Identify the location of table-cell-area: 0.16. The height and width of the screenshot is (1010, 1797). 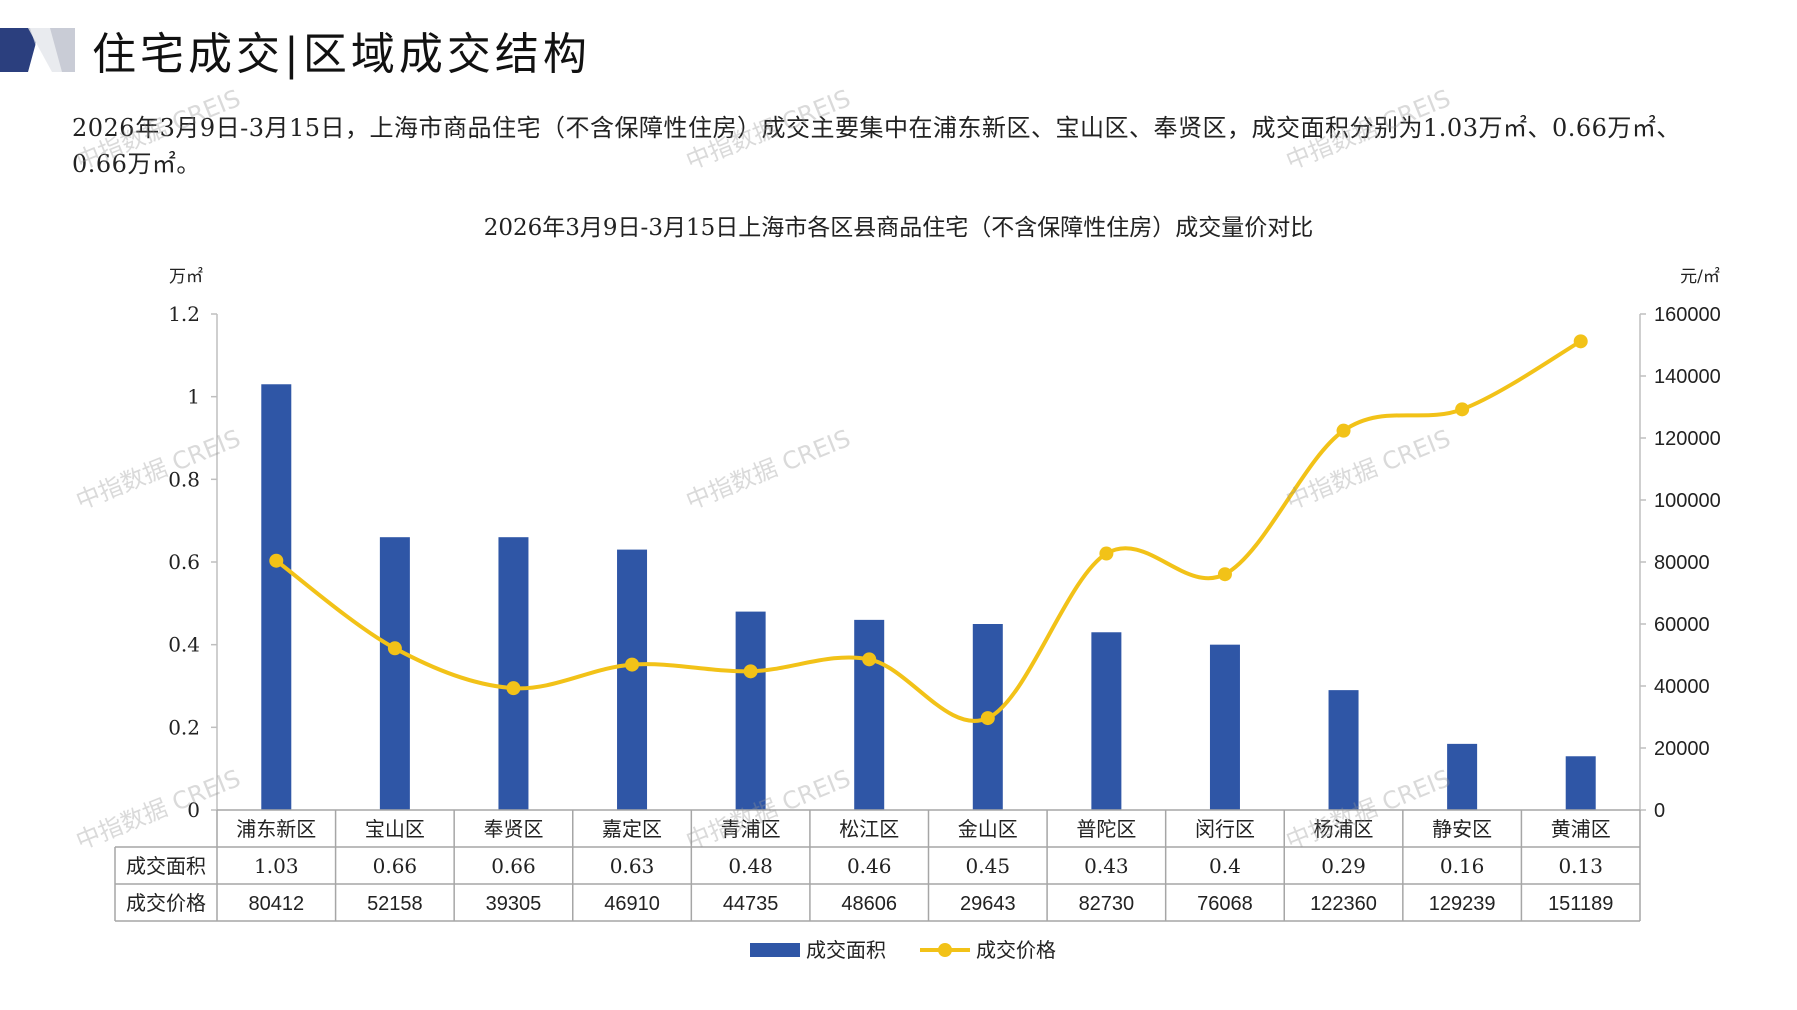
(1462, 866).